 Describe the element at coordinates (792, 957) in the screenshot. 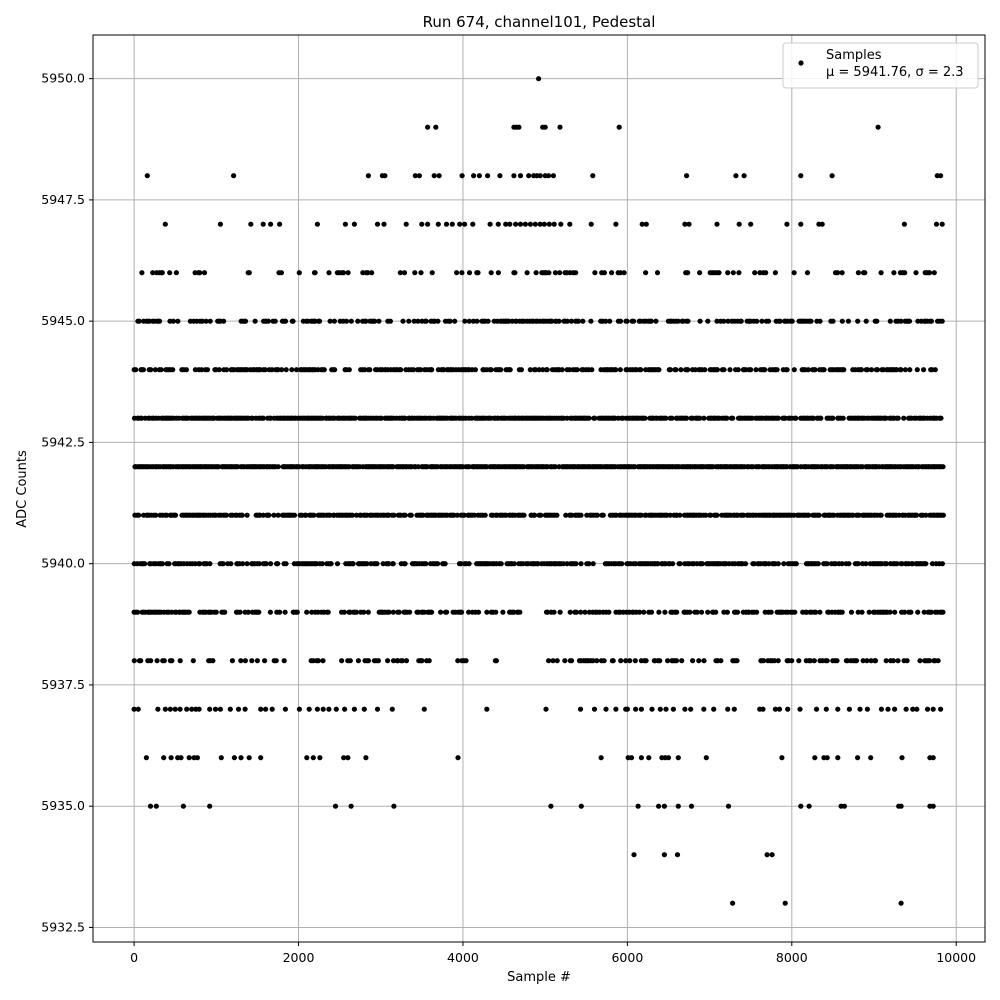

I see `x-tick-label: 8000` at that location.